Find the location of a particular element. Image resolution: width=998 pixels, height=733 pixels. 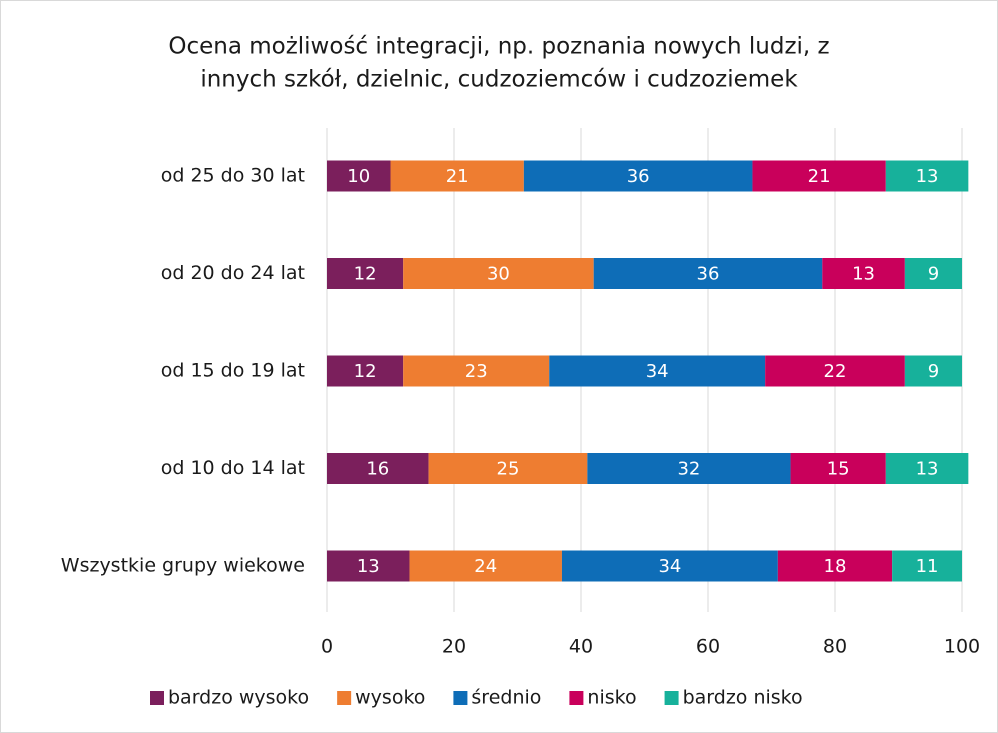

legend-label: bardzo wysoko is located at coordinates (238, 698).